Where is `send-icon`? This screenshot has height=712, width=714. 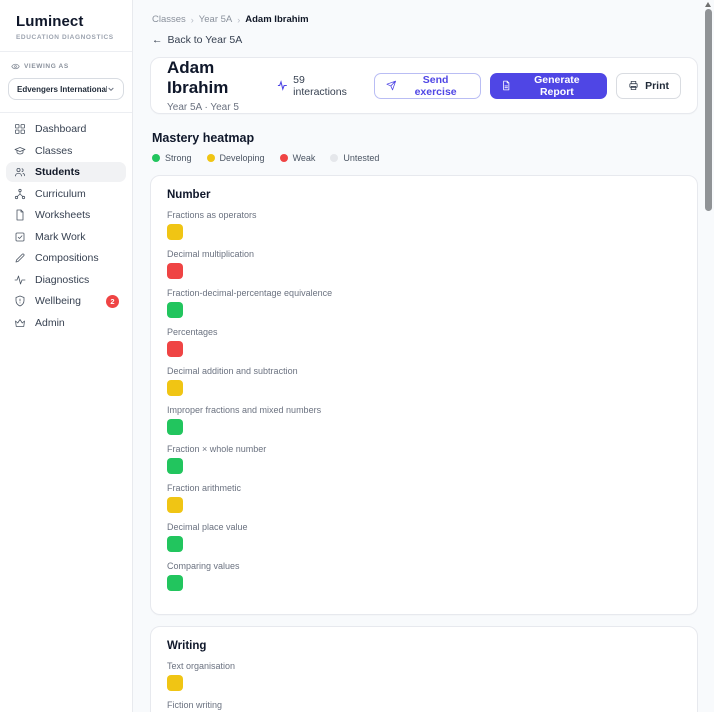
send-icon is located at coordinates (390, 85).